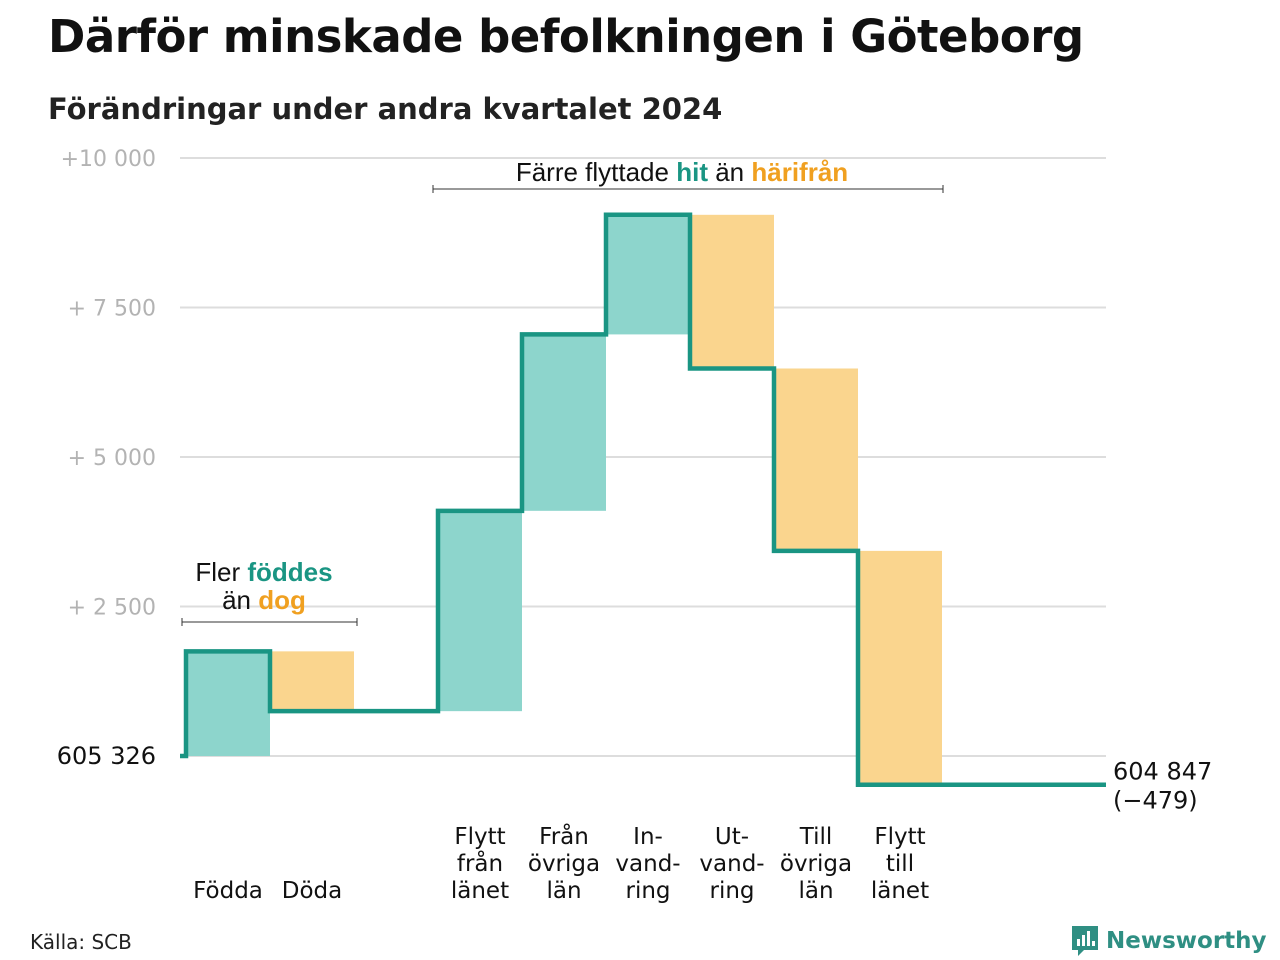 This screenshot has height=960, width=1280. Describe the element at coordinates (732, 837) in the screenshot. I see `category-label: Ut-` at that location.